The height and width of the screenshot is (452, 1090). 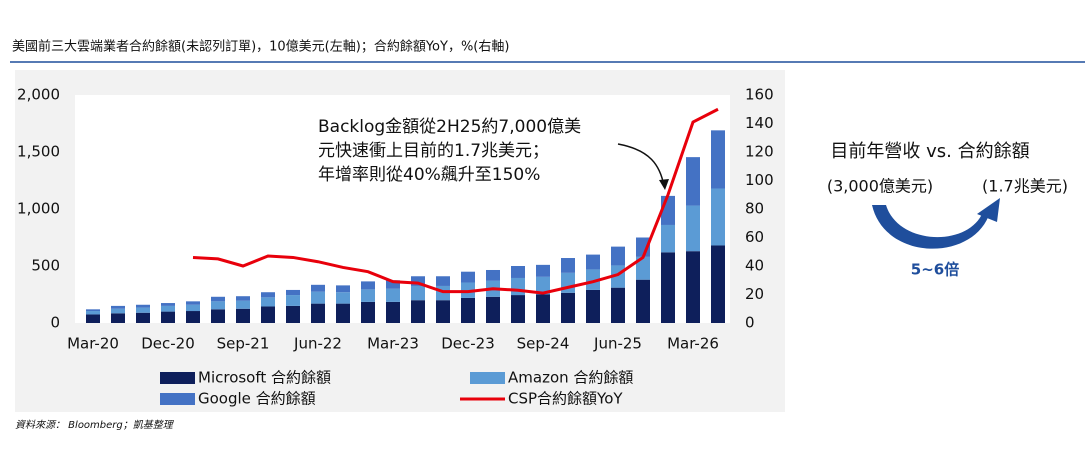 What do you see at coordinates (750, 323) in the screenshot?
I see `y2-tick-label: 0` at bounding box center [750, 323].